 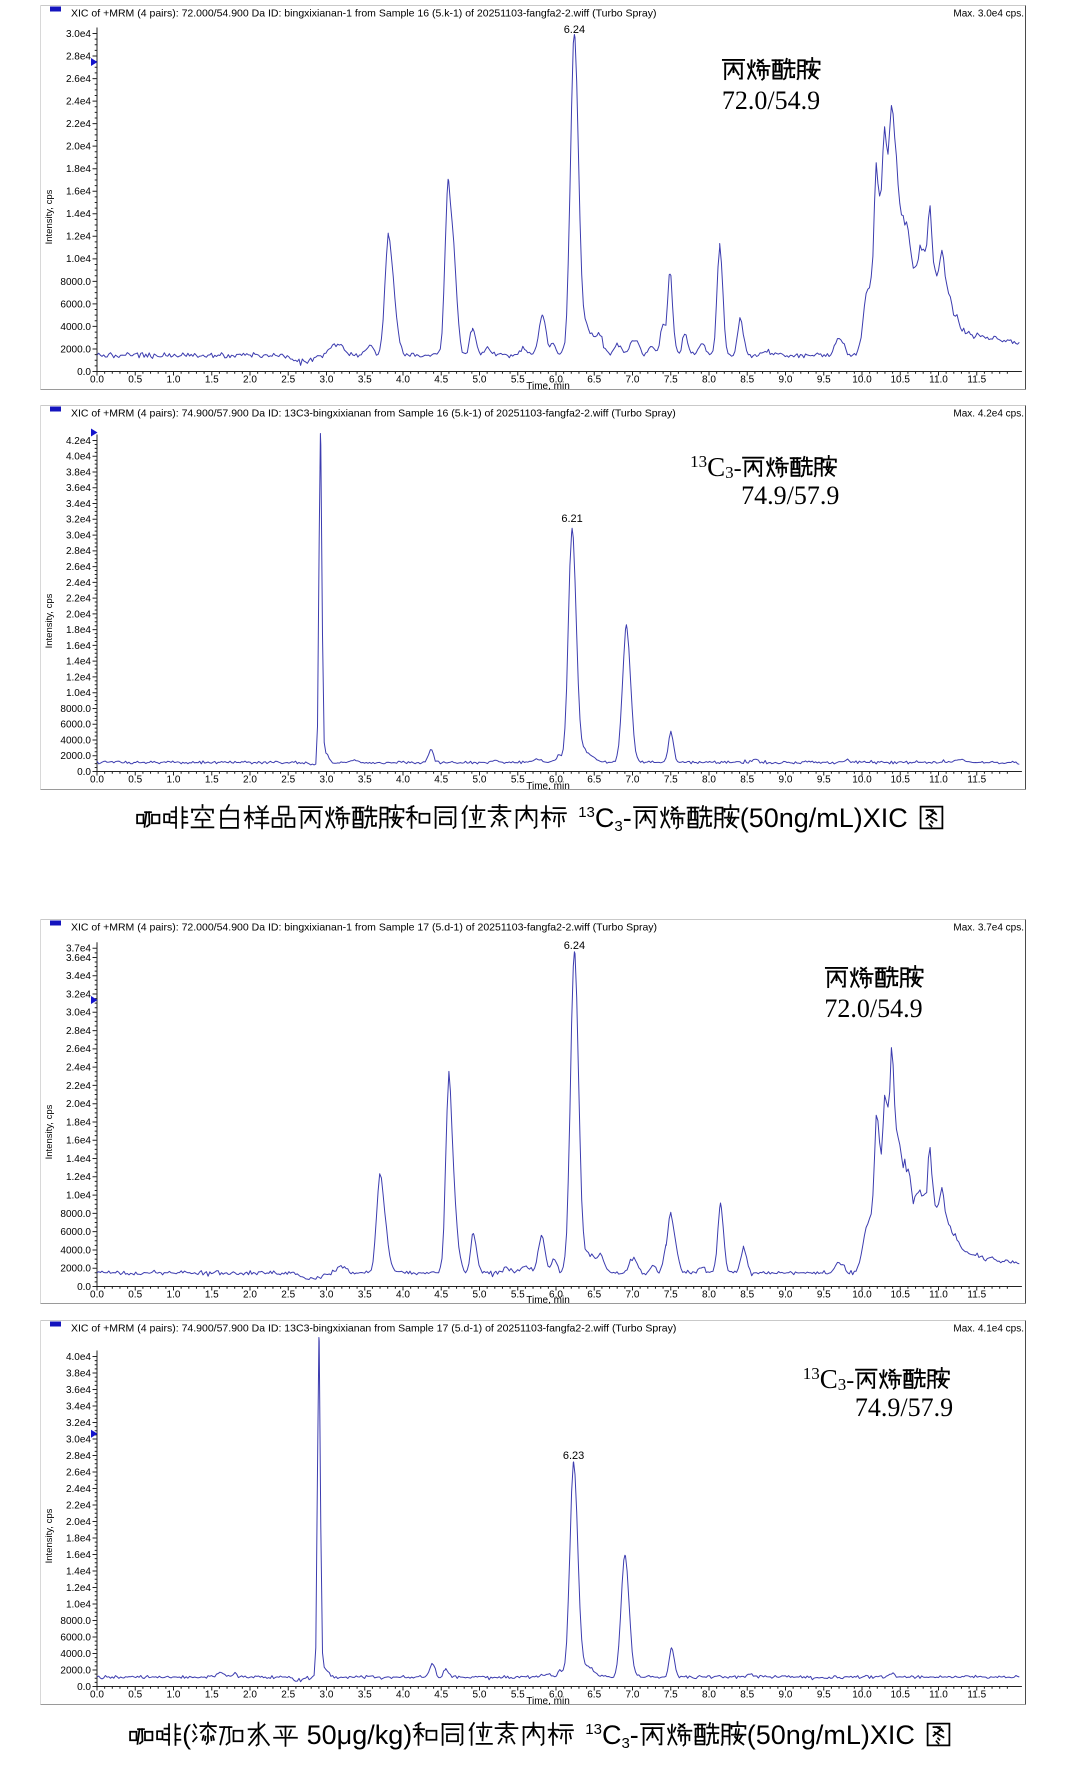 What do you see at coordinates (938, 779) in the screenshot?
I see `svg-text: 11.0` at bounding box center [938, 779].